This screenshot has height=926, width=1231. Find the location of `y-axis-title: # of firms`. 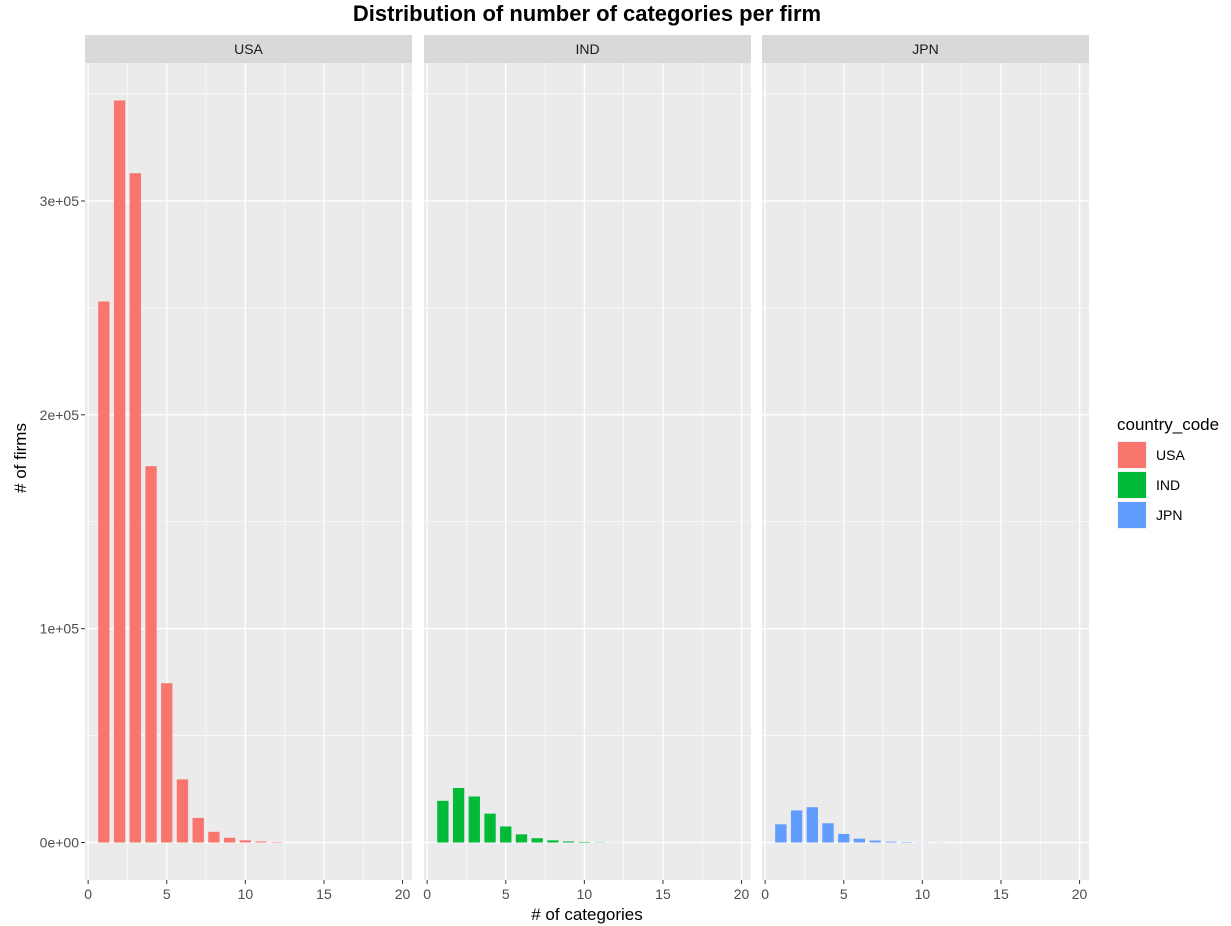

y-axis-title: # of firms is located at coordinates (20, 458).